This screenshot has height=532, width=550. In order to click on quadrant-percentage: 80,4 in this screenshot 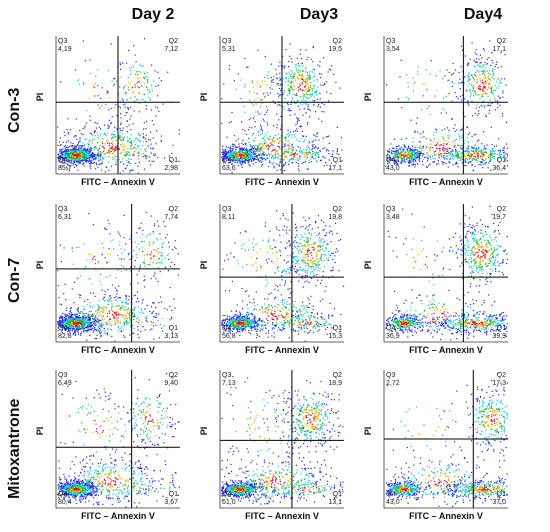, I will do `click(65, 502)`.